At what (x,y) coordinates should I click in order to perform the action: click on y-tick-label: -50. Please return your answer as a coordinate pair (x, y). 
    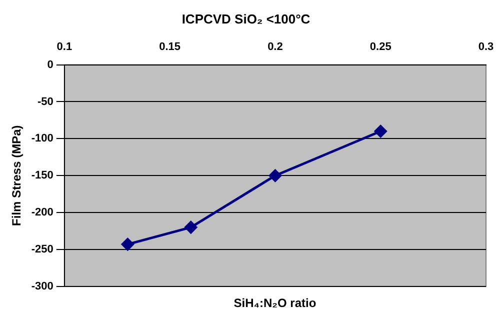
    Looking at the image, I should click on (46, 102).